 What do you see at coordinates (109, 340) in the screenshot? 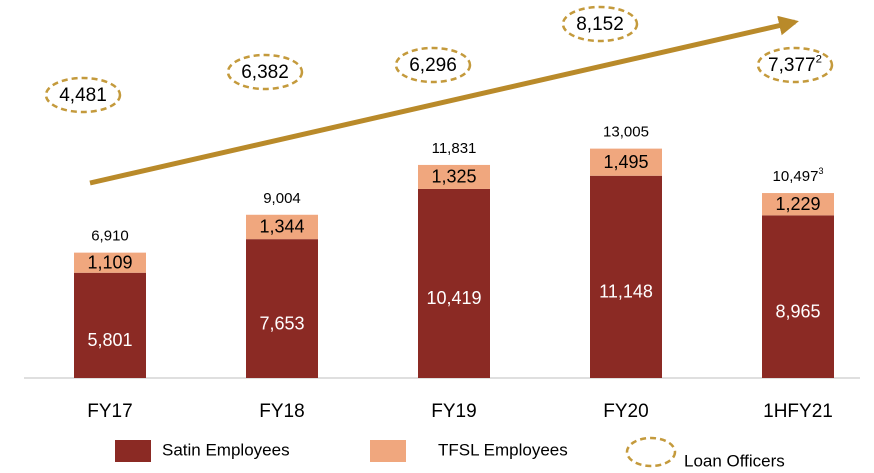
I see `value-label: 5,801` at bounding box center [109, 340].